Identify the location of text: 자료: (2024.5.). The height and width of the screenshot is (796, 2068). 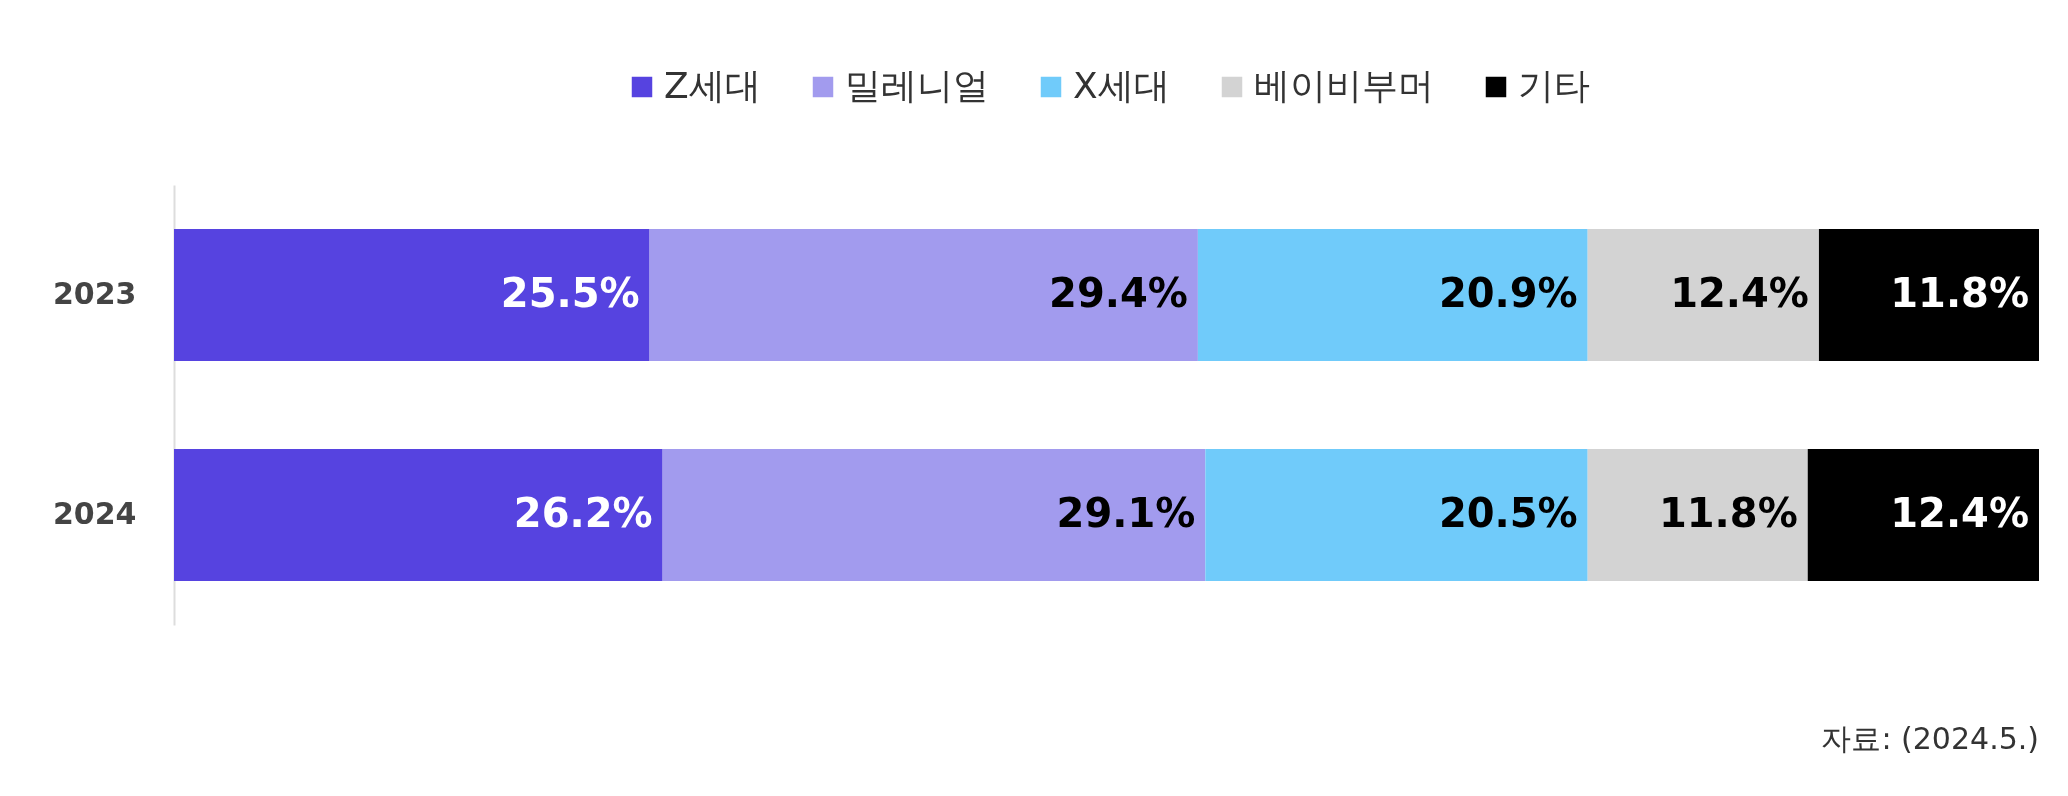
(1930, 738).